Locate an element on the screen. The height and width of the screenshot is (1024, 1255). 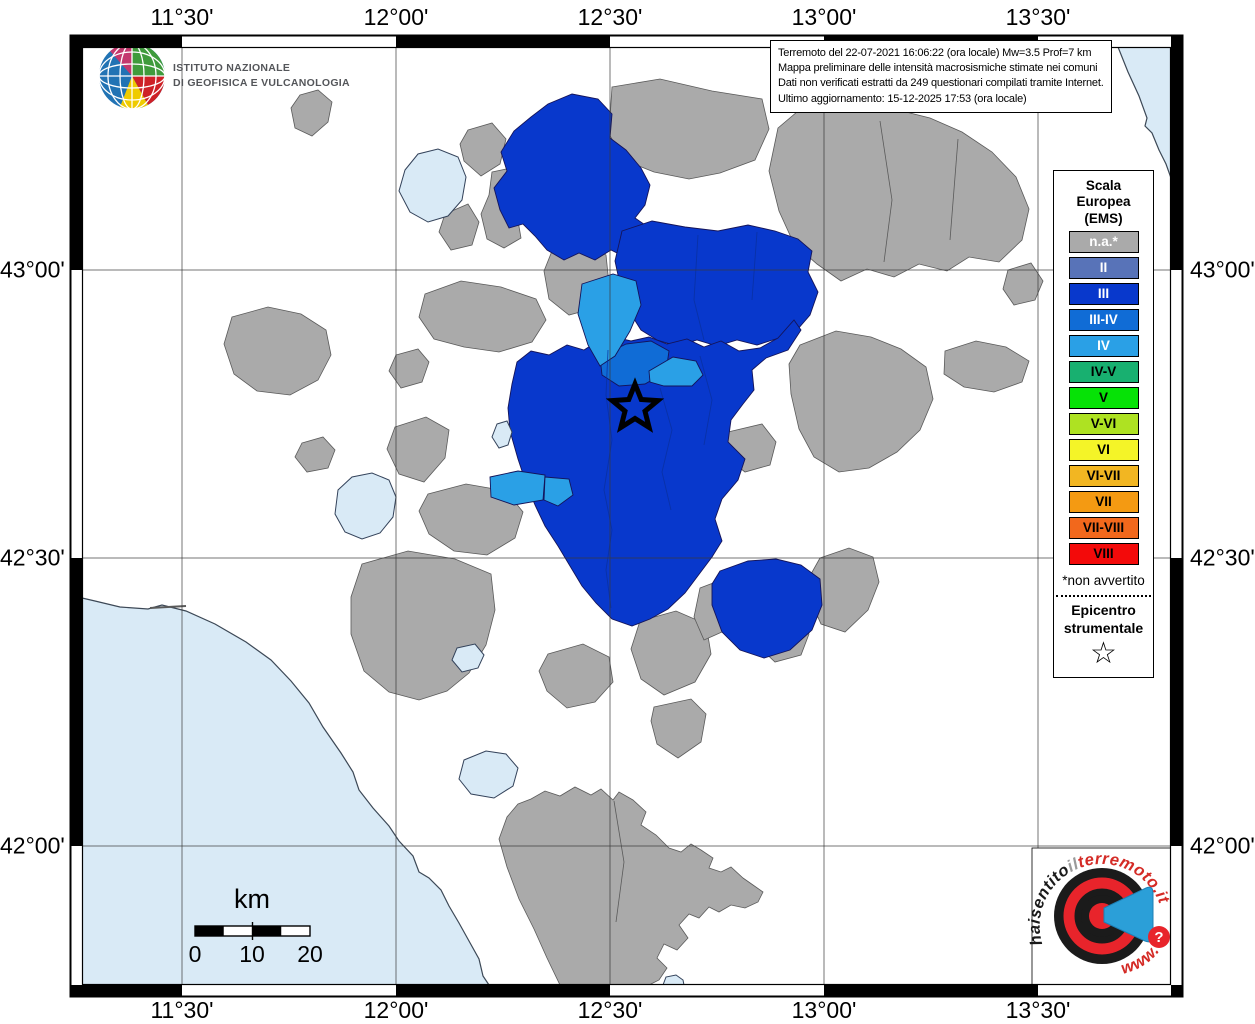
question-mark-icon is located at coordinates (1159, 937).